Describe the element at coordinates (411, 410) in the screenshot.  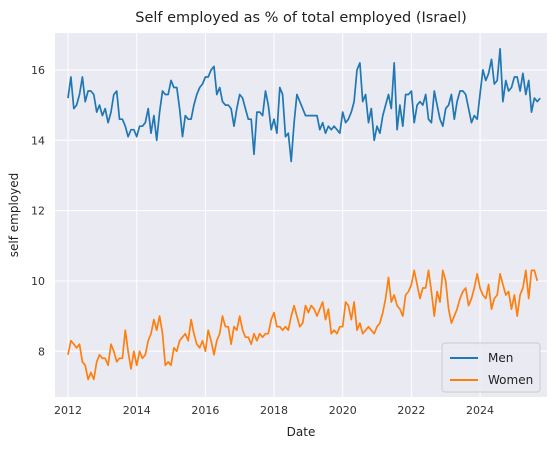
I see `x-tick-label: 2022` at that location.